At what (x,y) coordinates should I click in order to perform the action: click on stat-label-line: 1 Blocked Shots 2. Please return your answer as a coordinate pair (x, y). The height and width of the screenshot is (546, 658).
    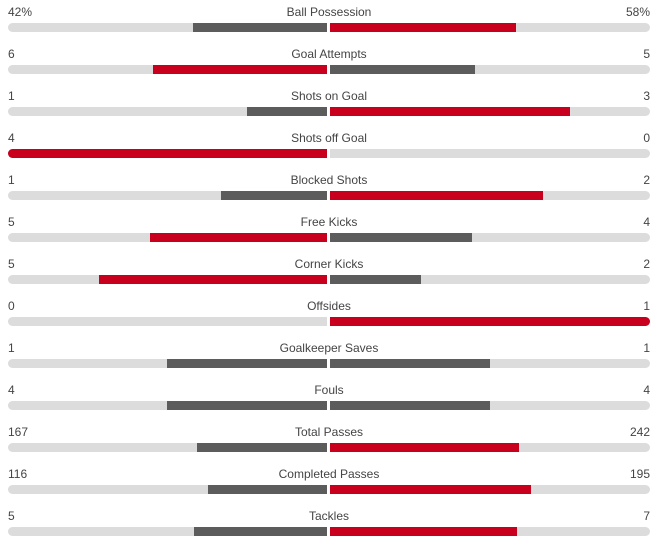
    Looking at the image, I should click on (329, 180).